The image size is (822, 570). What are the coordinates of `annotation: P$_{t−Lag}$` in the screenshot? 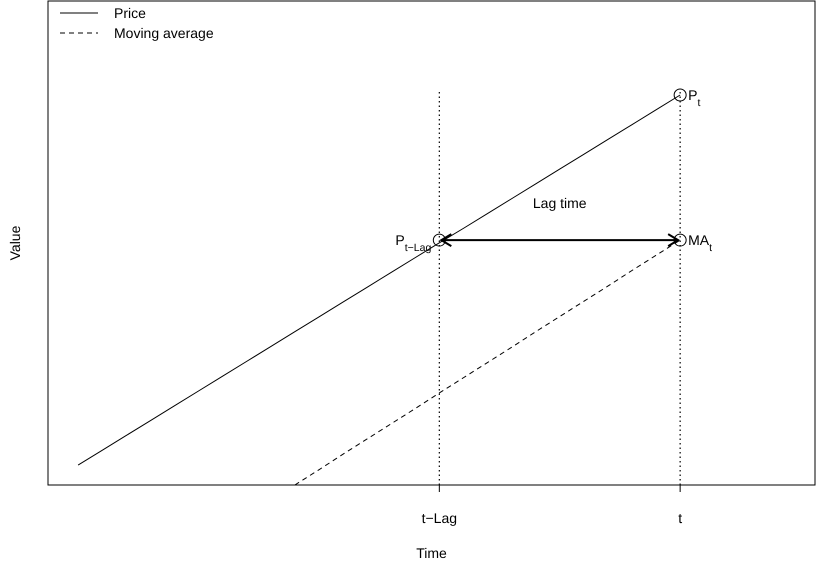 It's located at (413, 243).